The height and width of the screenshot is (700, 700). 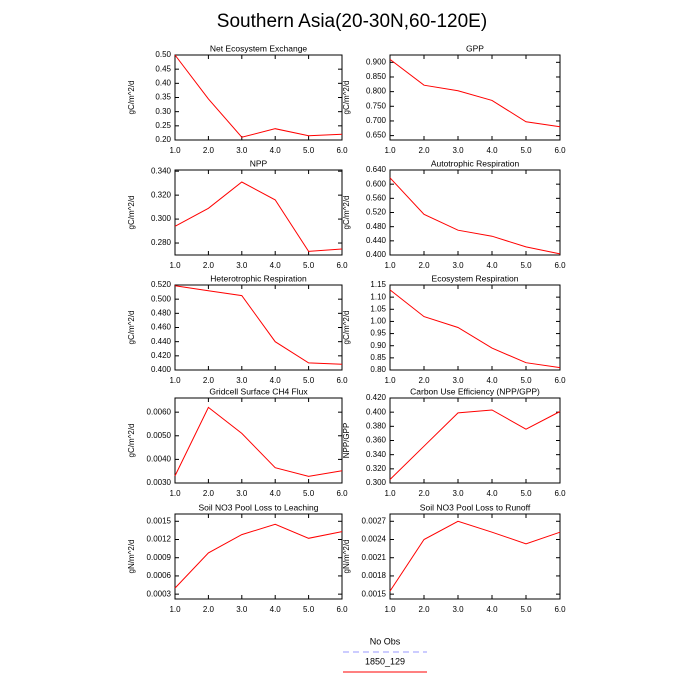 I want to click on y-tick-label: 0.90, so click(x=378, y=345).